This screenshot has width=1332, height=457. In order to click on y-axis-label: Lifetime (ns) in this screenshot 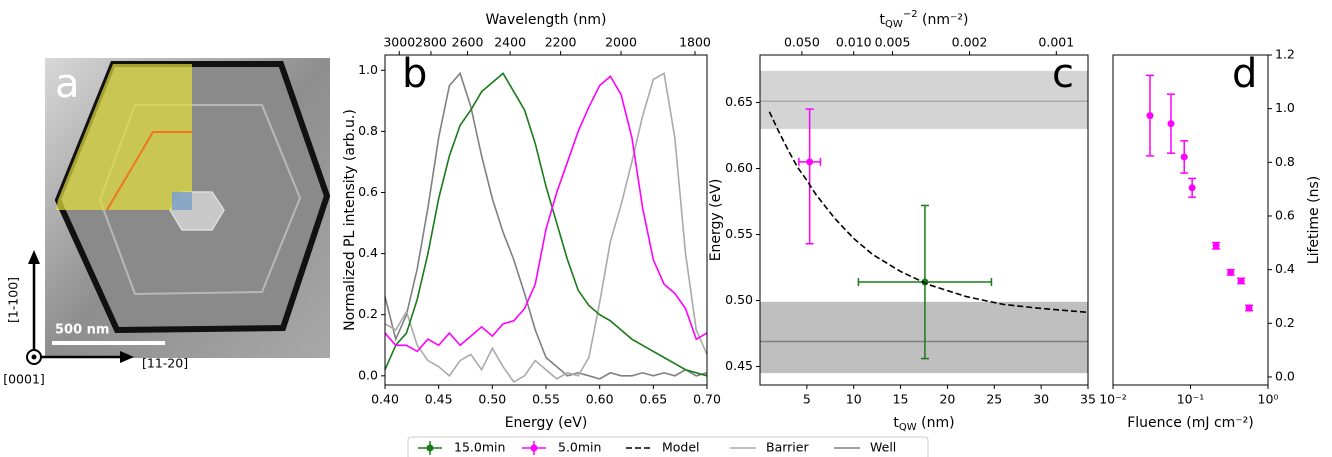, I will do `click(1314, 220)`.